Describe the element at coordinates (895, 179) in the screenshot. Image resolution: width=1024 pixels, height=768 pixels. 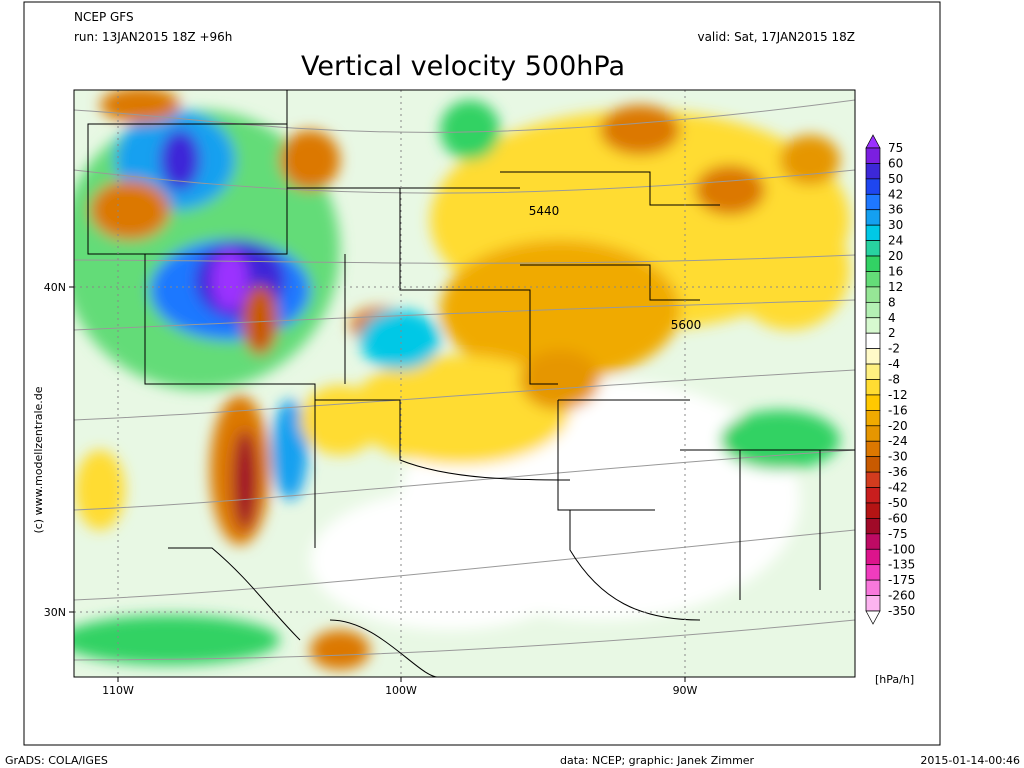
I see `colorbar-label: 50` at that location.